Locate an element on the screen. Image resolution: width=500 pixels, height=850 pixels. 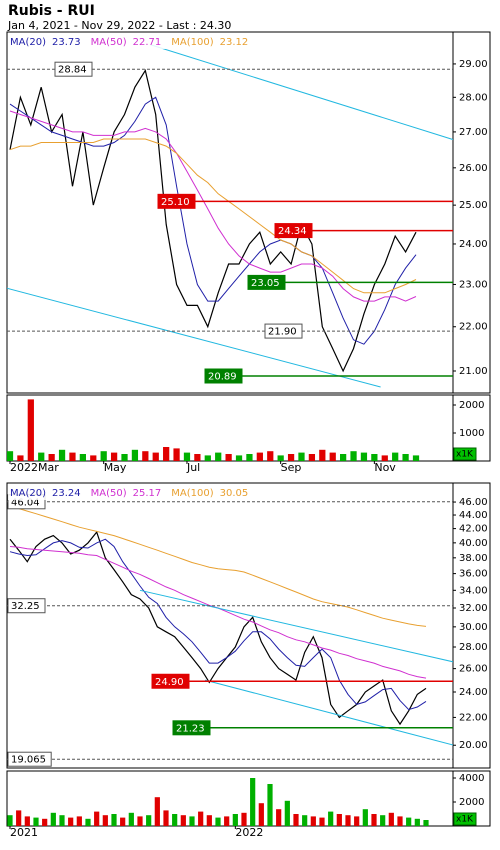
level-label: 28.84 is located at coordinates (72, 70).